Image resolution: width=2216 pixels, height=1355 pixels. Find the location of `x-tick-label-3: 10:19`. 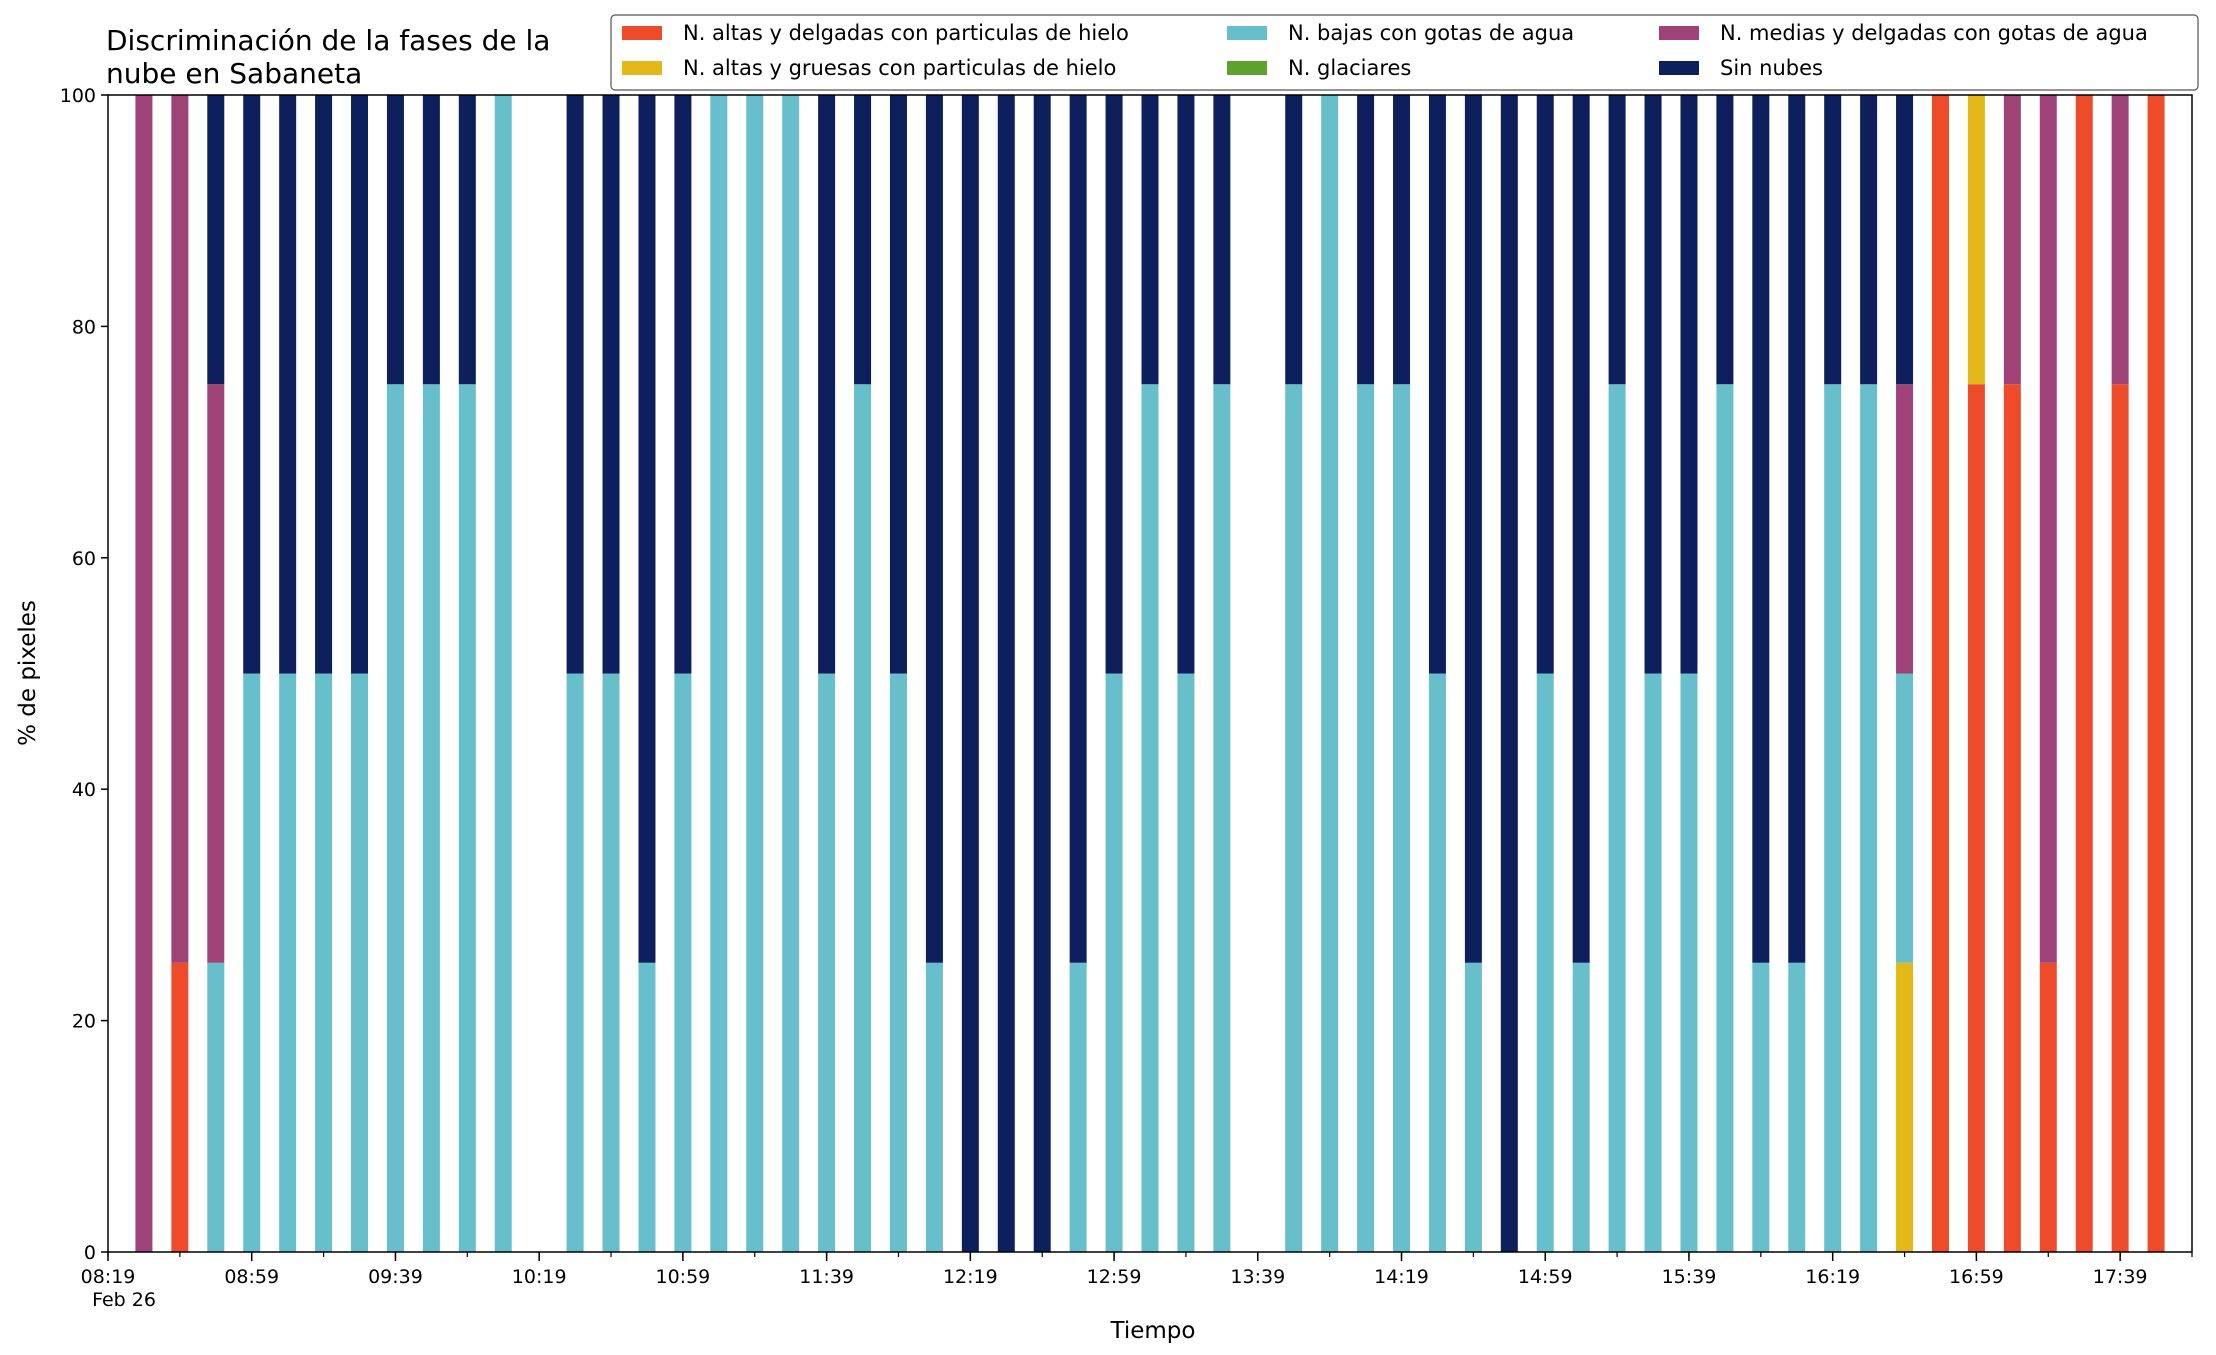

x-tick-label-3: 10:19 is located at coordinates (539, 1277).